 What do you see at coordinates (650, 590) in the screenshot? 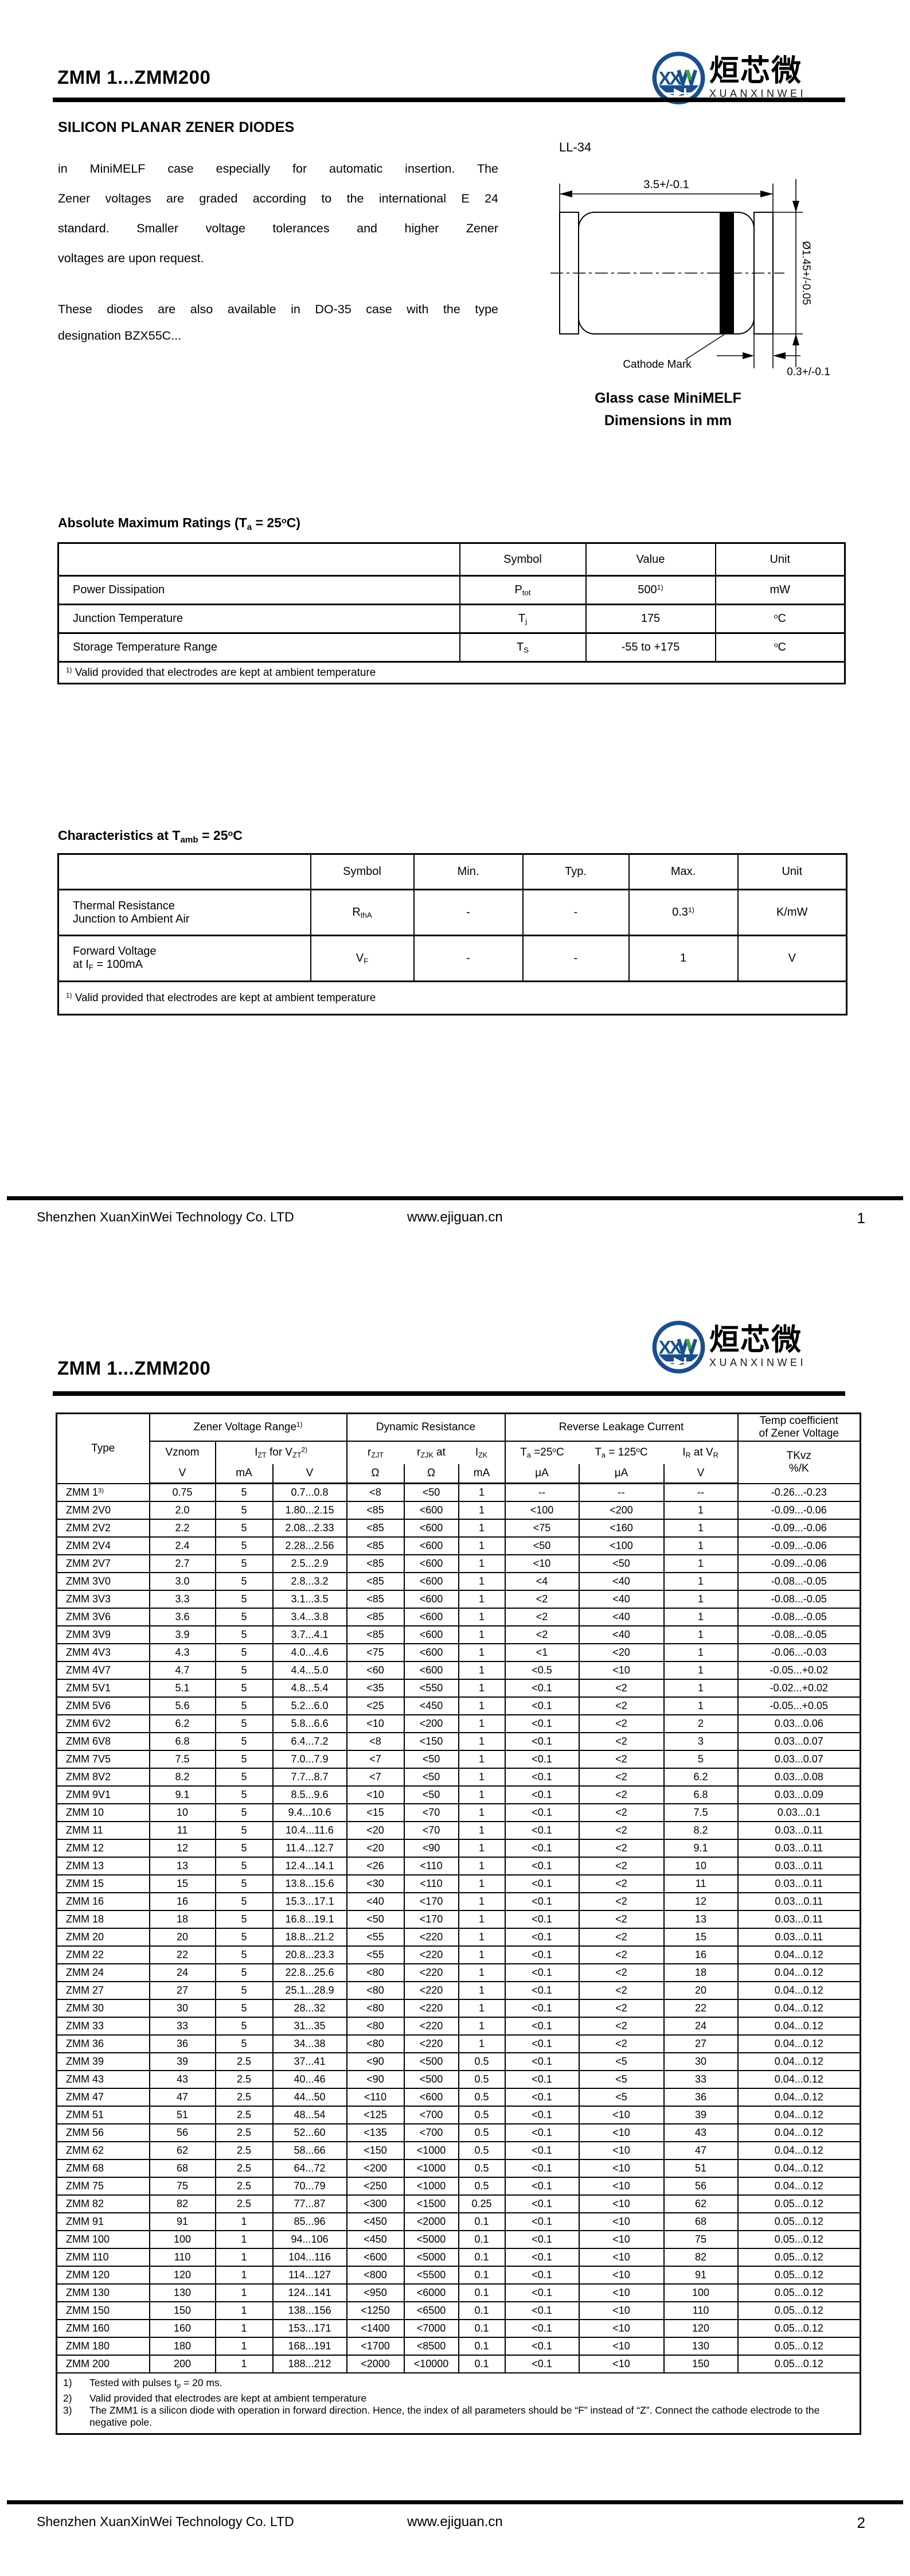
I see `value-cell: 5001)` at bounding box center [650, 590].